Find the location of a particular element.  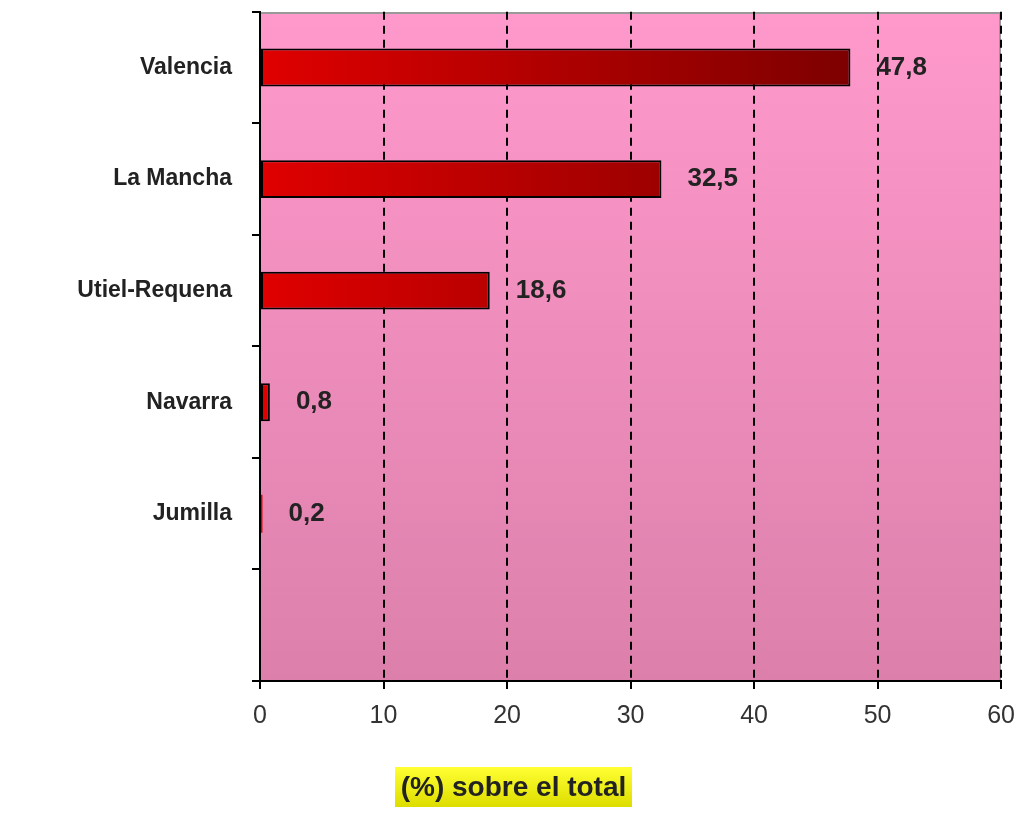

data-label: 32,5 is located at coordinates (713, 177).